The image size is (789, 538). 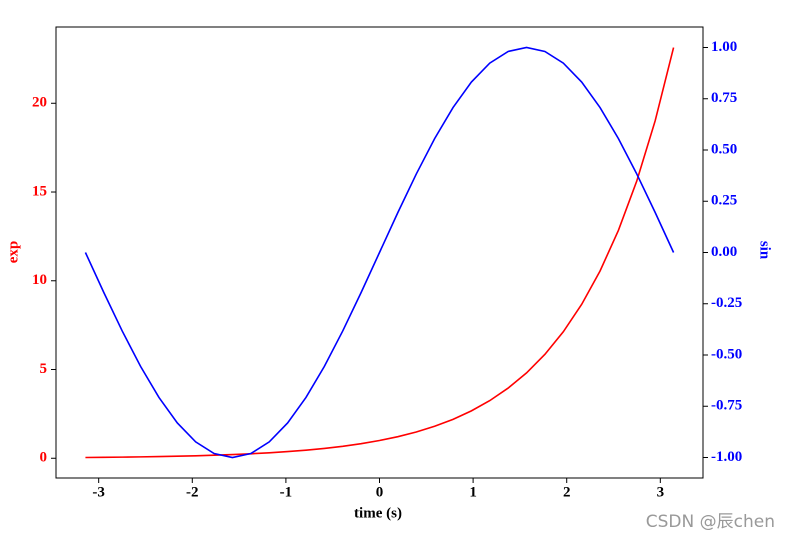 I want to click on y2-tick-label: 0.00, so click(x=724, y=252).